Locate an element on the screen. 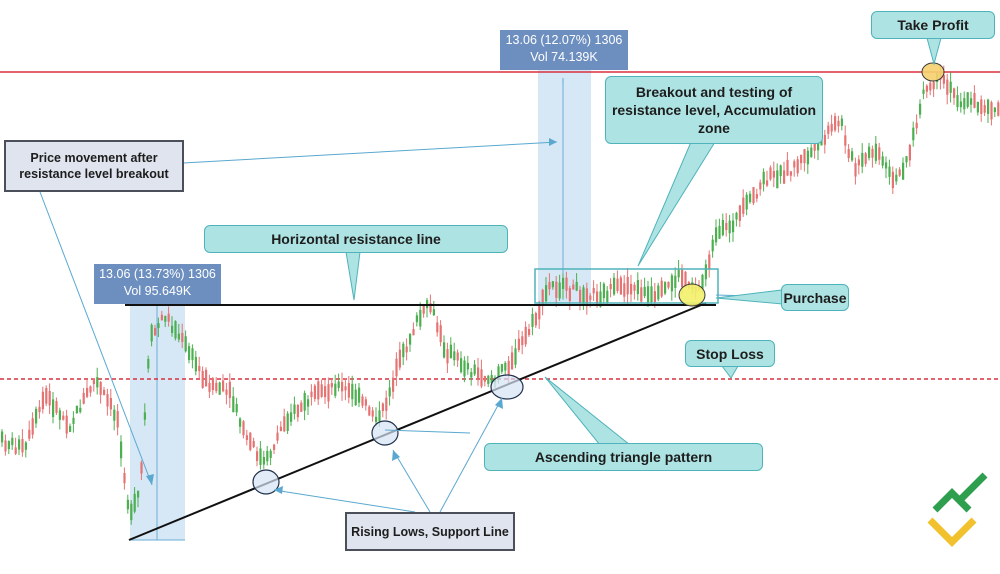 This screenshot has width=1000, height=574. rising-low-marker is located at coordinates (385, 433).